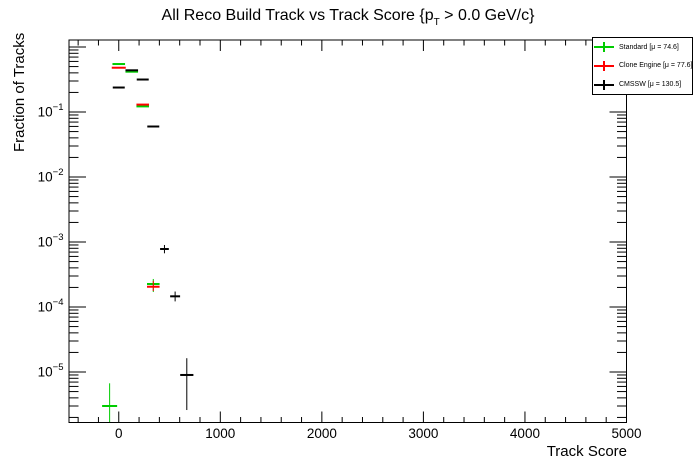 This screenshot has height=472, width=696. I want to click on plot-title-text: All Reco Build Track vs Track Score {p, so click(297, 15).